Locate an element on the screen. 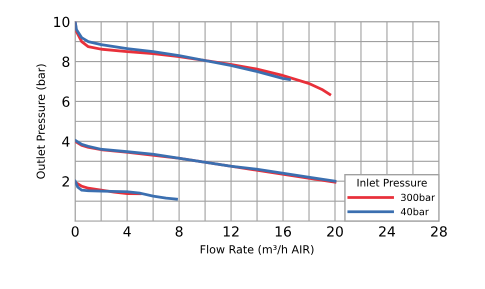  x-tick-label: 4 is located at coordinates (127, 231).